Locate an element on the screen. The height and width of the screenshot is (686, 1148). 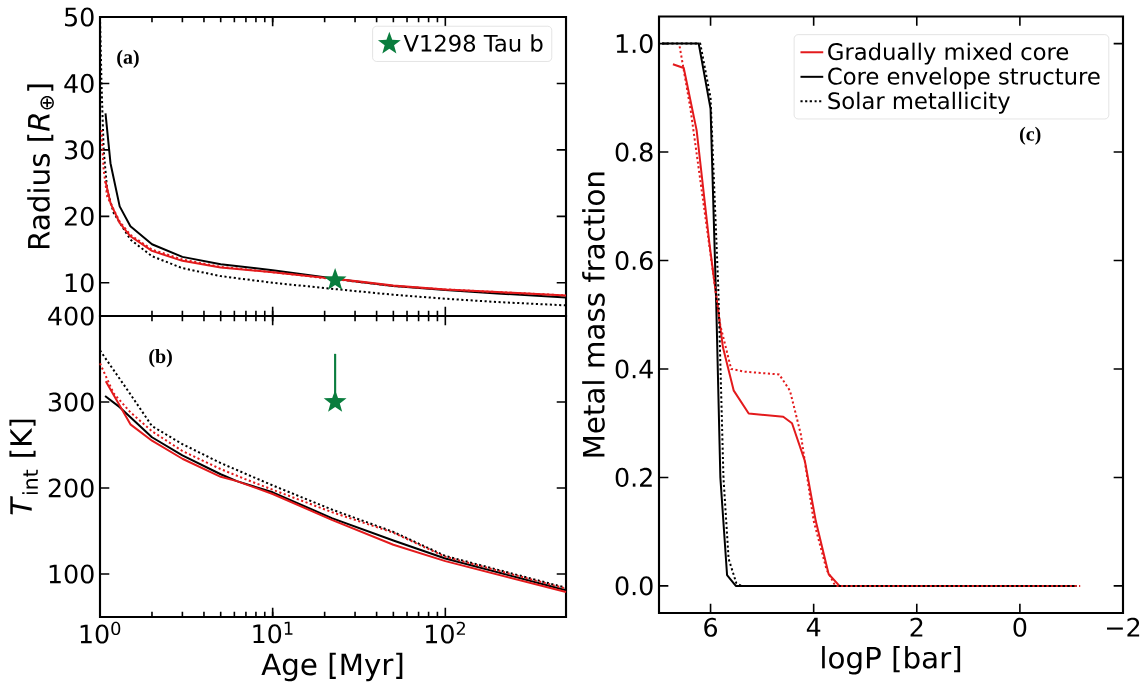
x-tick-label: 2 is located at coordinates (916, 627).